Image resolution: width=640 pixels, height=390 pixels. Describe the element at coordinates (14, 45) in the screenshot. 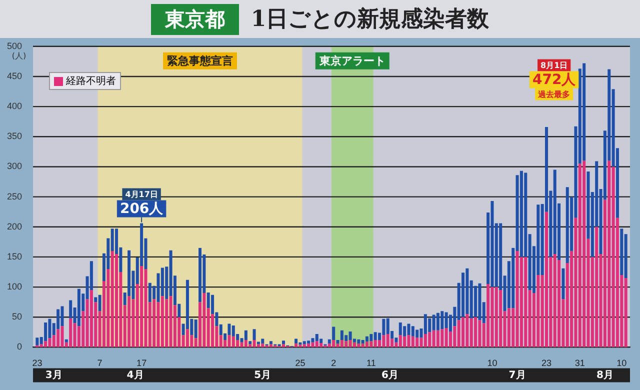

I see `y-tick-label: 500` at that location.